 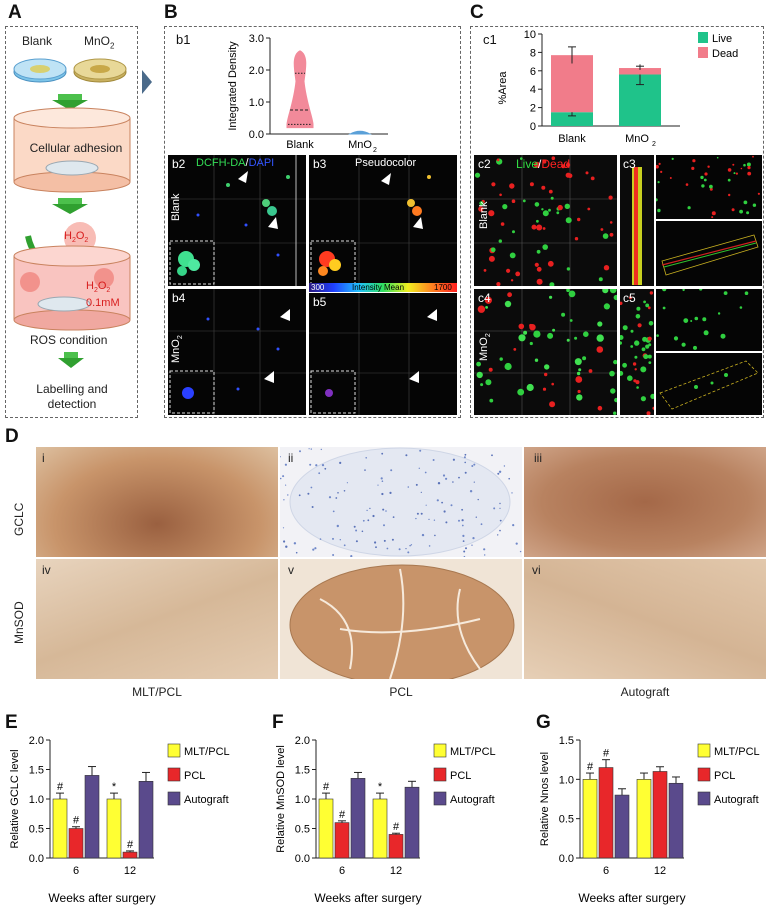 I want to click on panel-a-schematic, so click(x=72, y=213).